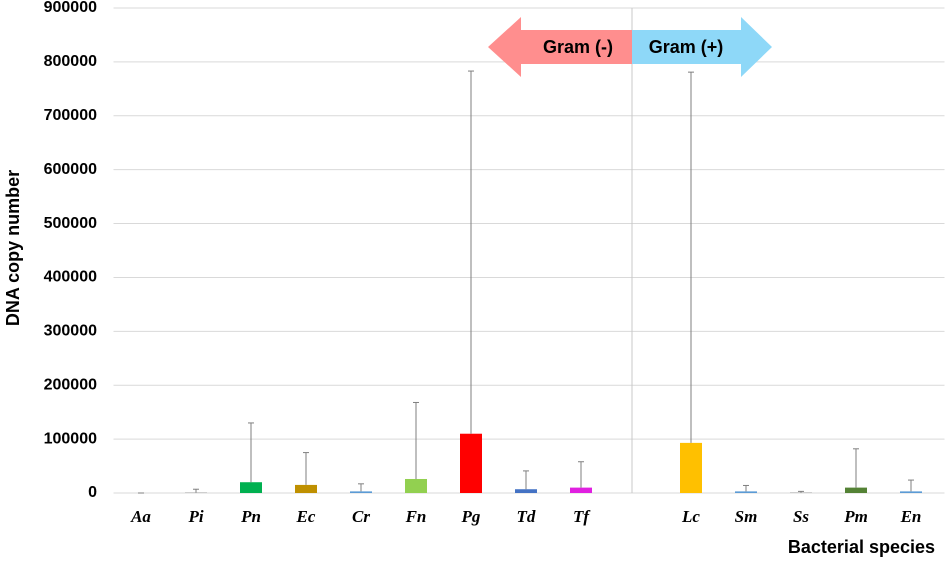  Describe the element at coordinates (861, 547) in the screenshot. I see `x-axis-label: Bacterial species` at that location.